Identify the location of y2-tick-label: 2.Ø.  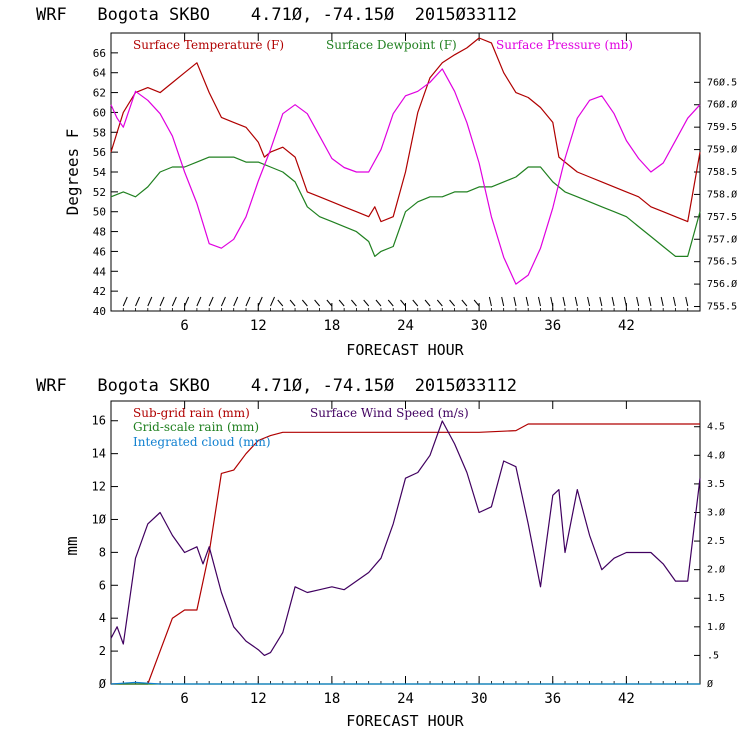
(716, 570).